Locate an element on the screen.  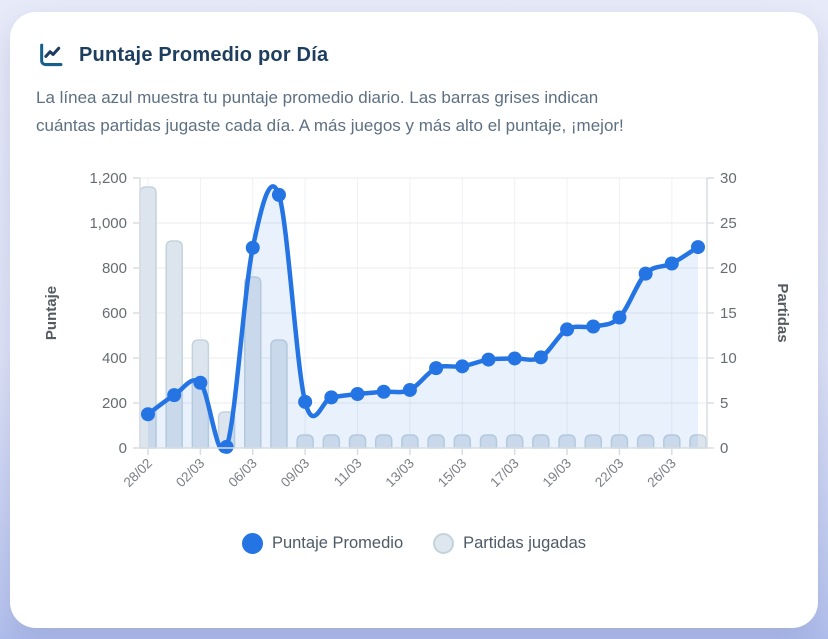
x-axis-tick-label: 26/03 is located at coordinates (661, 473).